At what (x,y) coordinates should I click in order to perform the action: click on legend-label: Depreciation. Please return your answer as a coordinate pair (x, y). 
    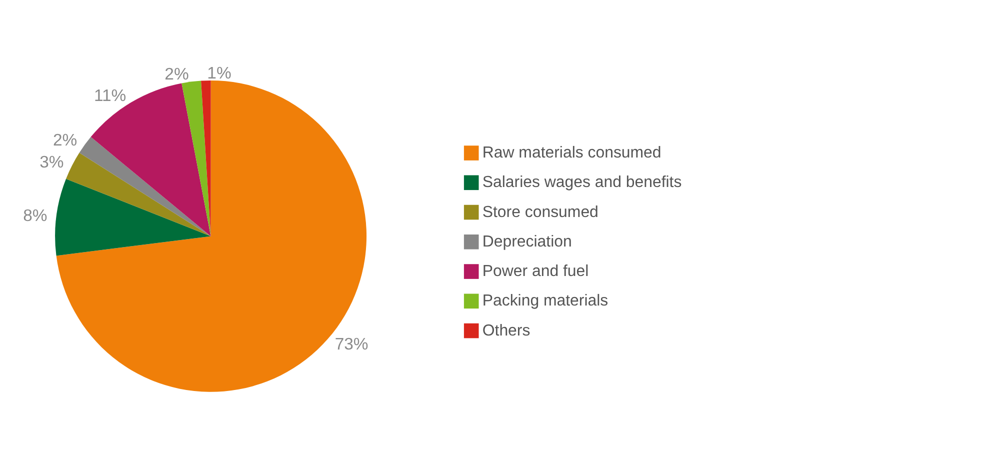
    Looking at the image, I should click on (527, 241).